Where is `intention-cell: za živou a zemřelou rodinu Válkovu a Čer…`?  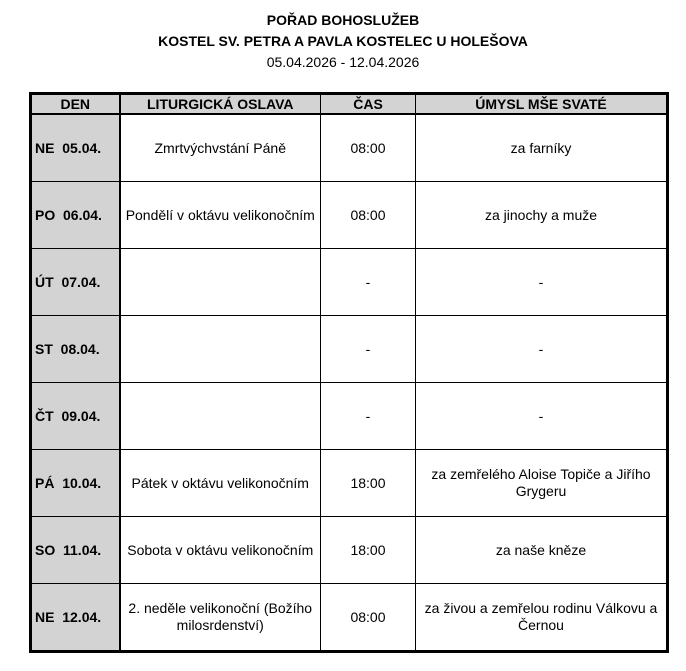 intention-cell: za živou a zemřelou rodinu Válkovu a Čer… is located at coordinates (541, 617).